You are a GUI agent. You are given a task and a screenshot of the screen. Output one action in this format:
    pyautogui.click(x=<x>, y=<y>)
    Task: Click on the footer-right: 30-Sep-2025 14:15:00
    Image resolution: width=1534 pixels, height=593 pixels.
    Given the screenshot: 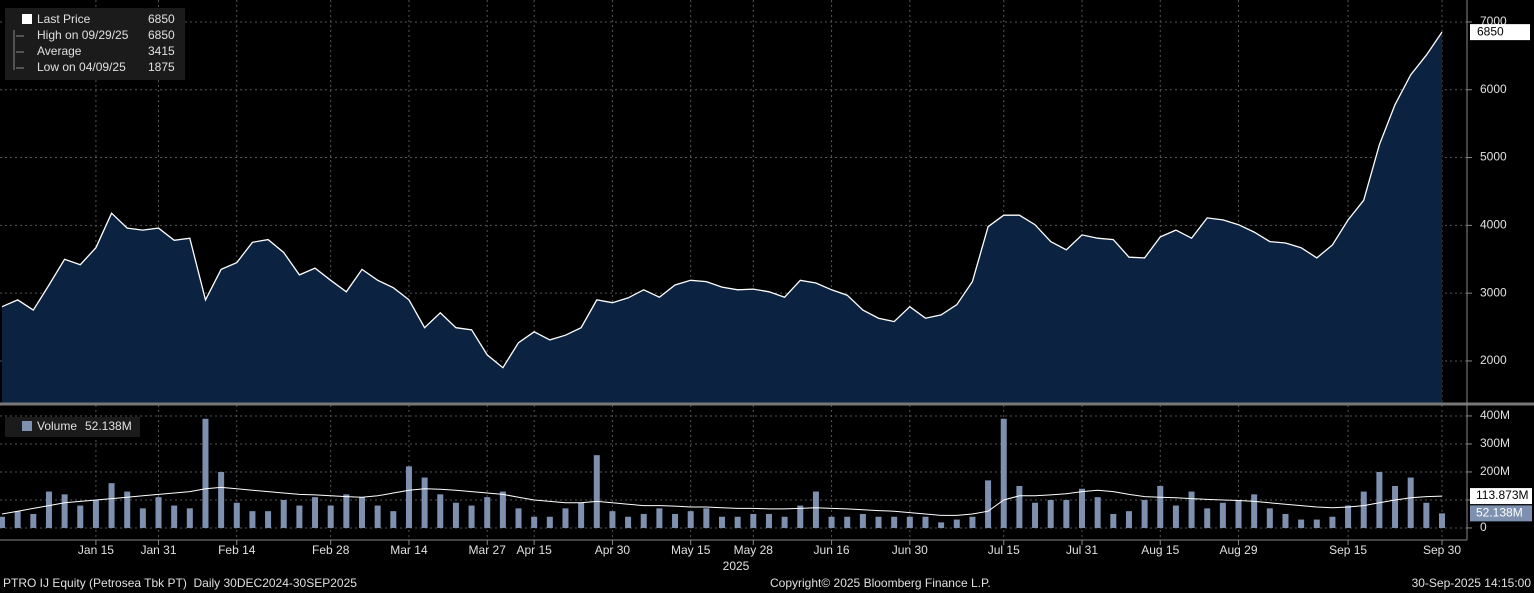 What is the action you would take?
    pyautogui.click(x=1472, y=583)
    